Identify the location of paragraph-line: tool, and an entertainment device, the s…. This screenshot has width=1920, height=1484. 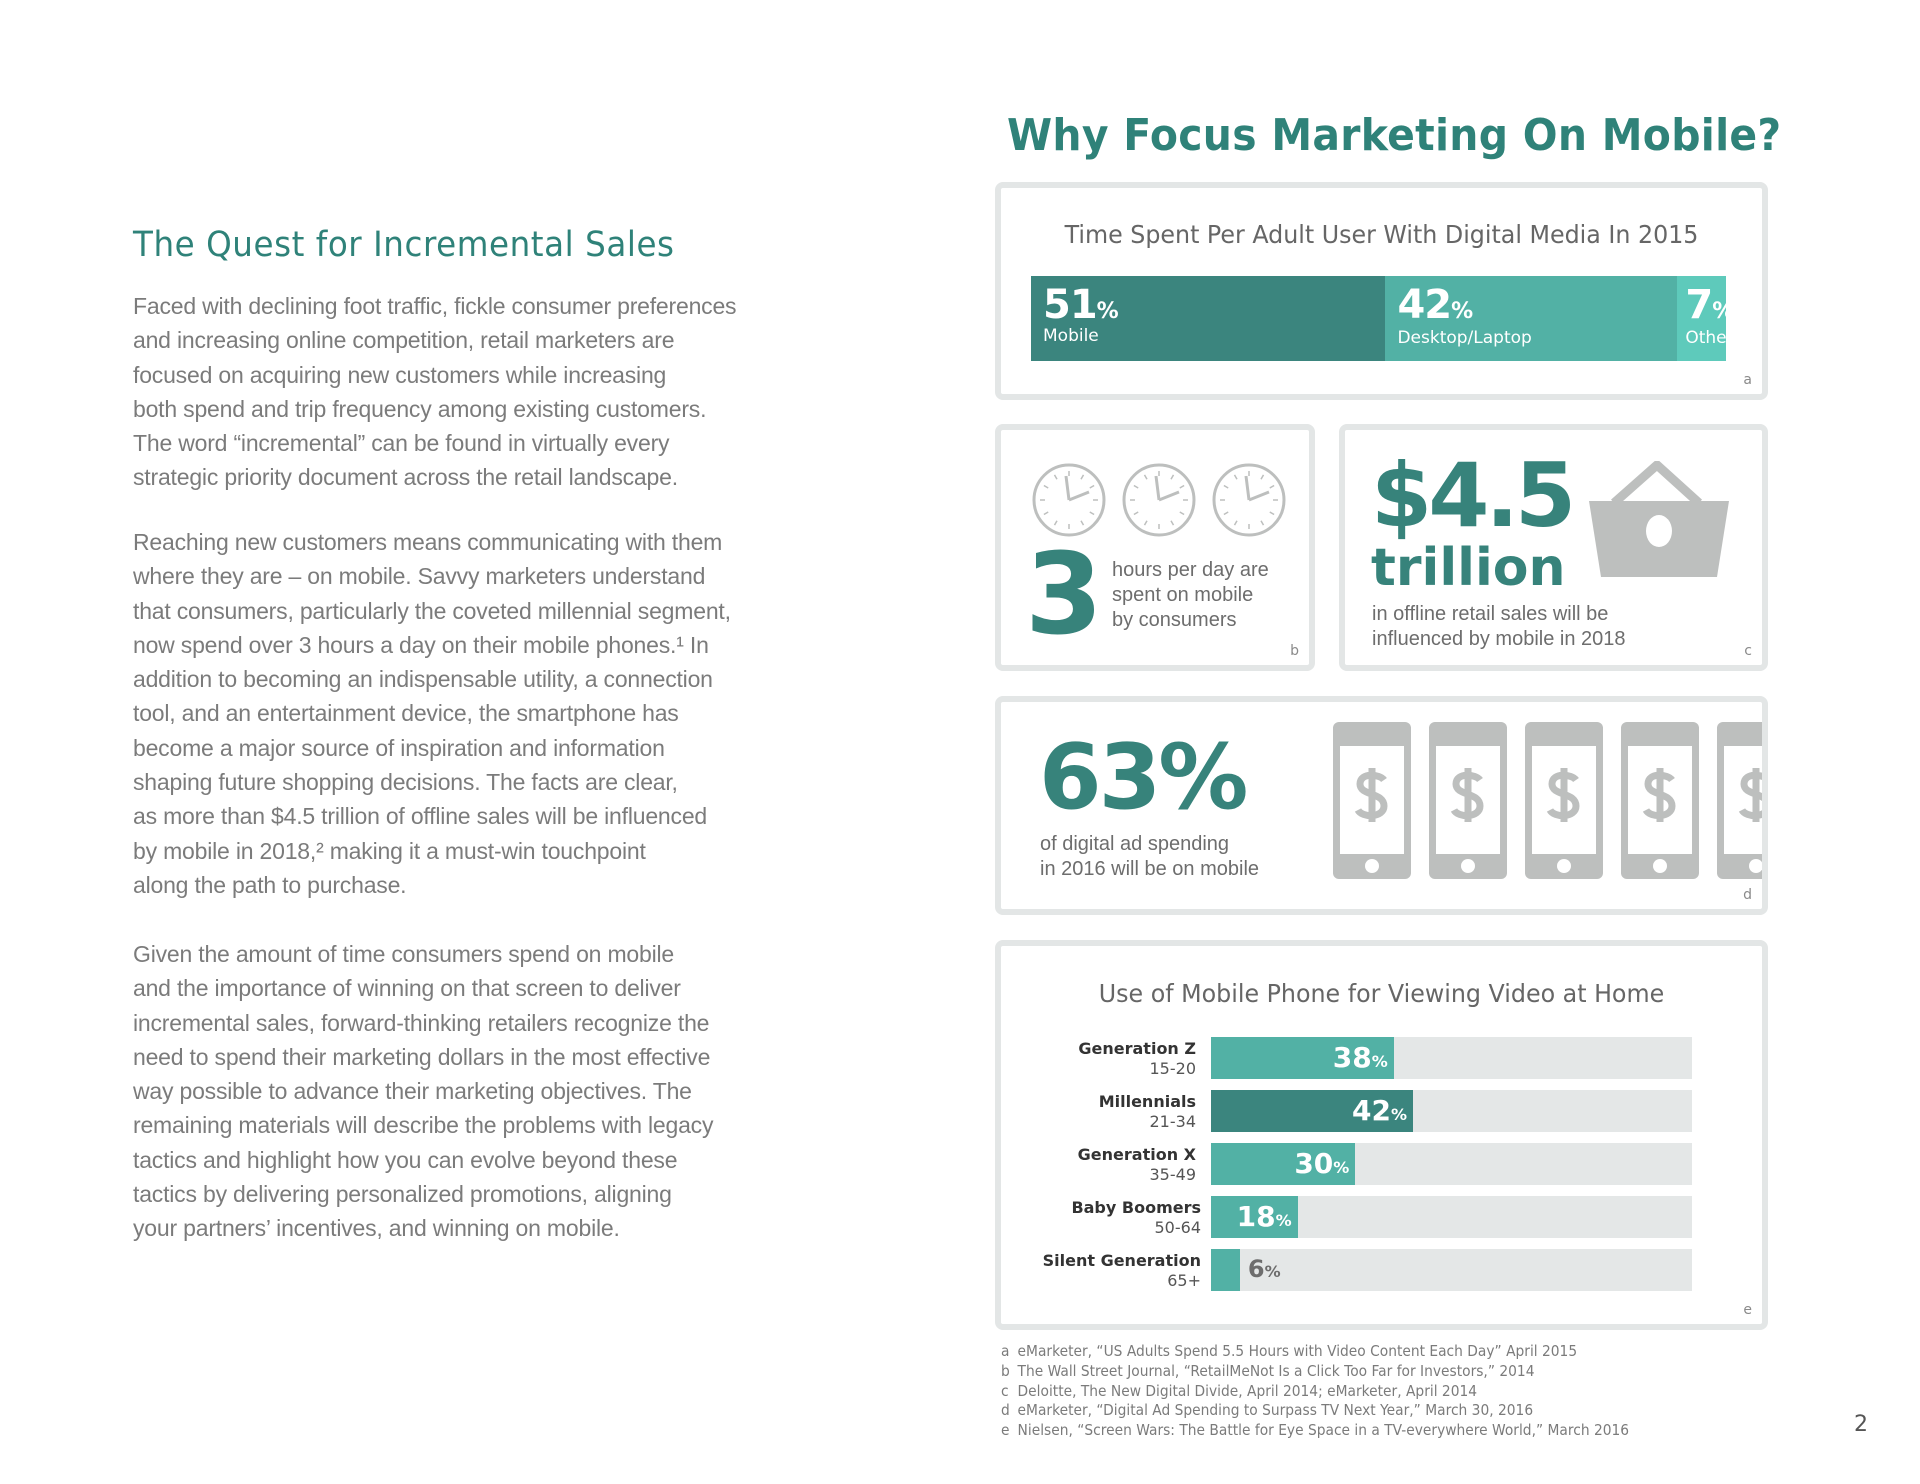
(406, 713).